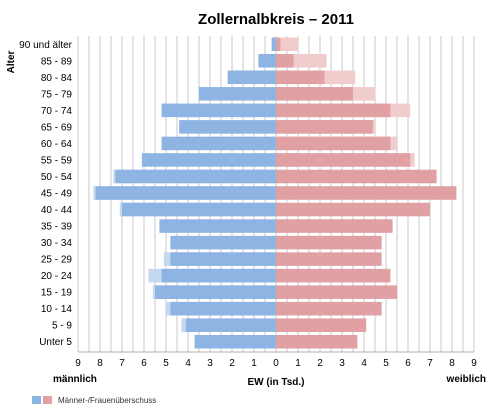  Describe the element at coordinates (276, 19) in the screenshot. I see `chart-title: Zollernalbkreis – 2011` at that location.